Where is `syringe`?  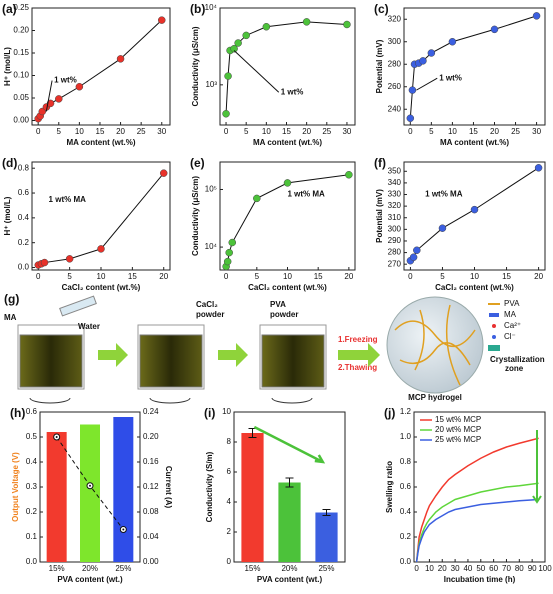 syringe is located at coordinates (78, 306).